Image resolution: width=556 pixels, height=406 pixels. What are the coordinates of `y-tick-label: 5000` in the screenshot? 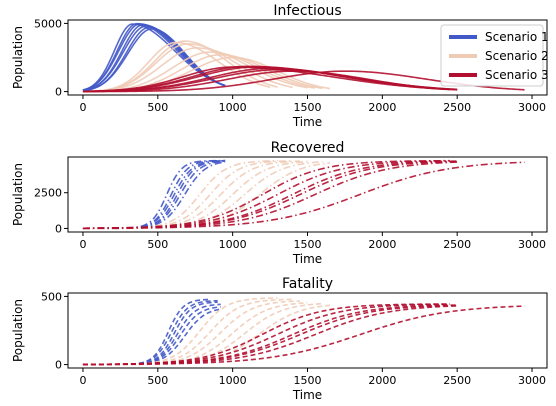 It's located at (48, 23).